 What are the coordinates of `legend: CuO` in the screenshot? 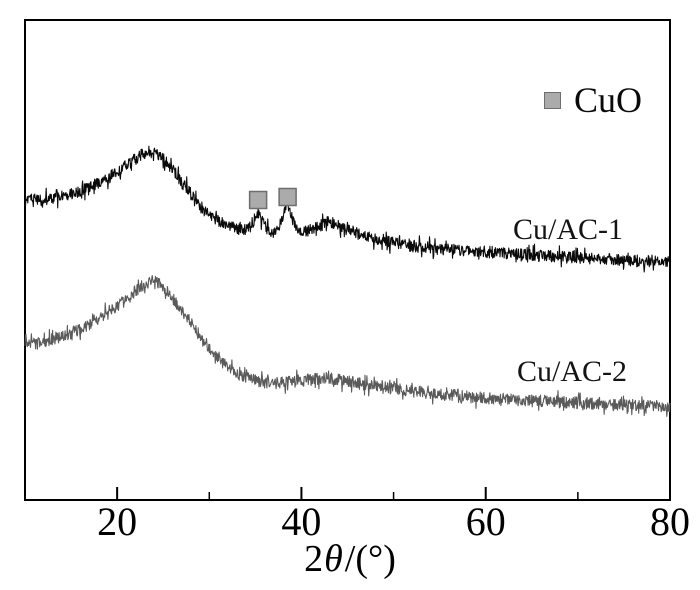 It's located at (593, 100).